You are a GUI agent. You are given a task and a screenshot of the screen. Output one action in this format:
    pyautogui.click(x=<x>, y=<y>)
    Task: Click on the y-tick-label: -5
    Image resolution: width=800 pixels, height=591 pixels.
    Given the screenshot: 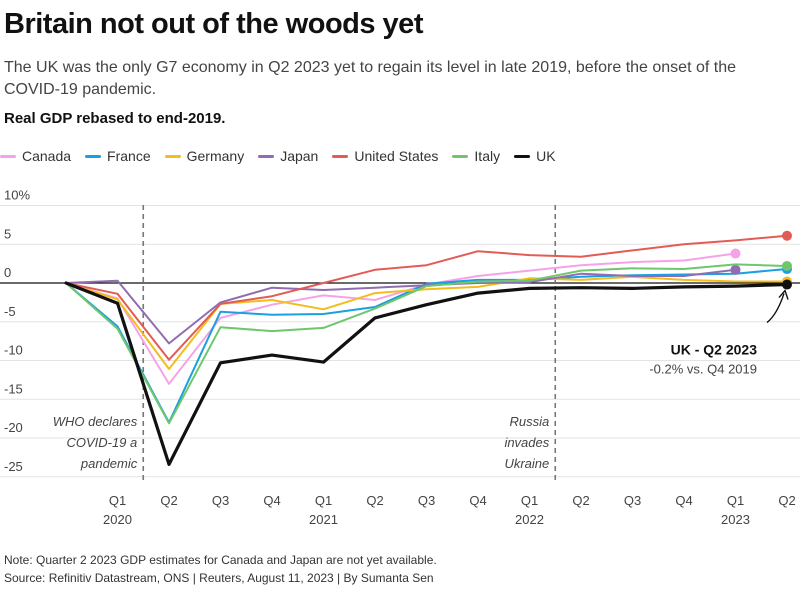 What is the action you would take?
    pyautogui.click(x=10, y=311)
    